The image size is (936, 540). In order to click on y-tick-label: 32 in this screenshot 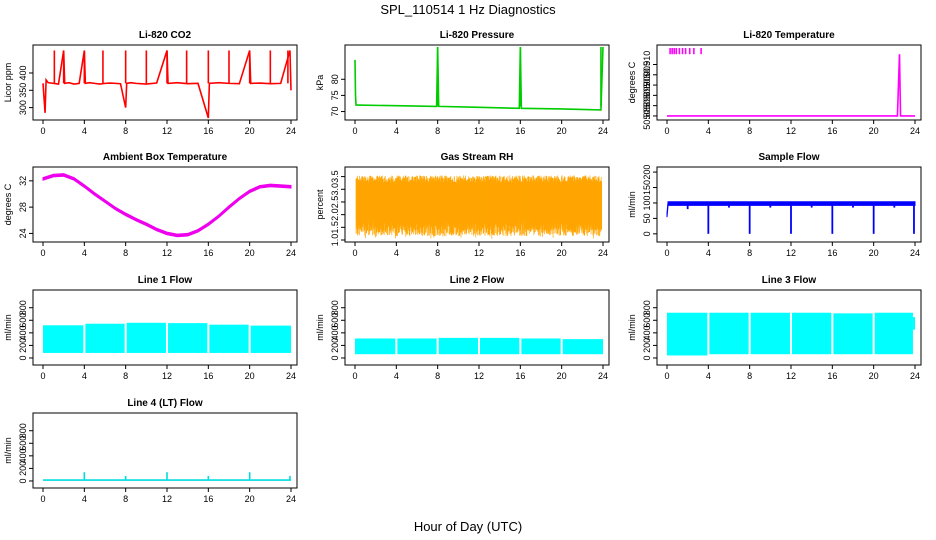, I will do `click(23, 181)`.